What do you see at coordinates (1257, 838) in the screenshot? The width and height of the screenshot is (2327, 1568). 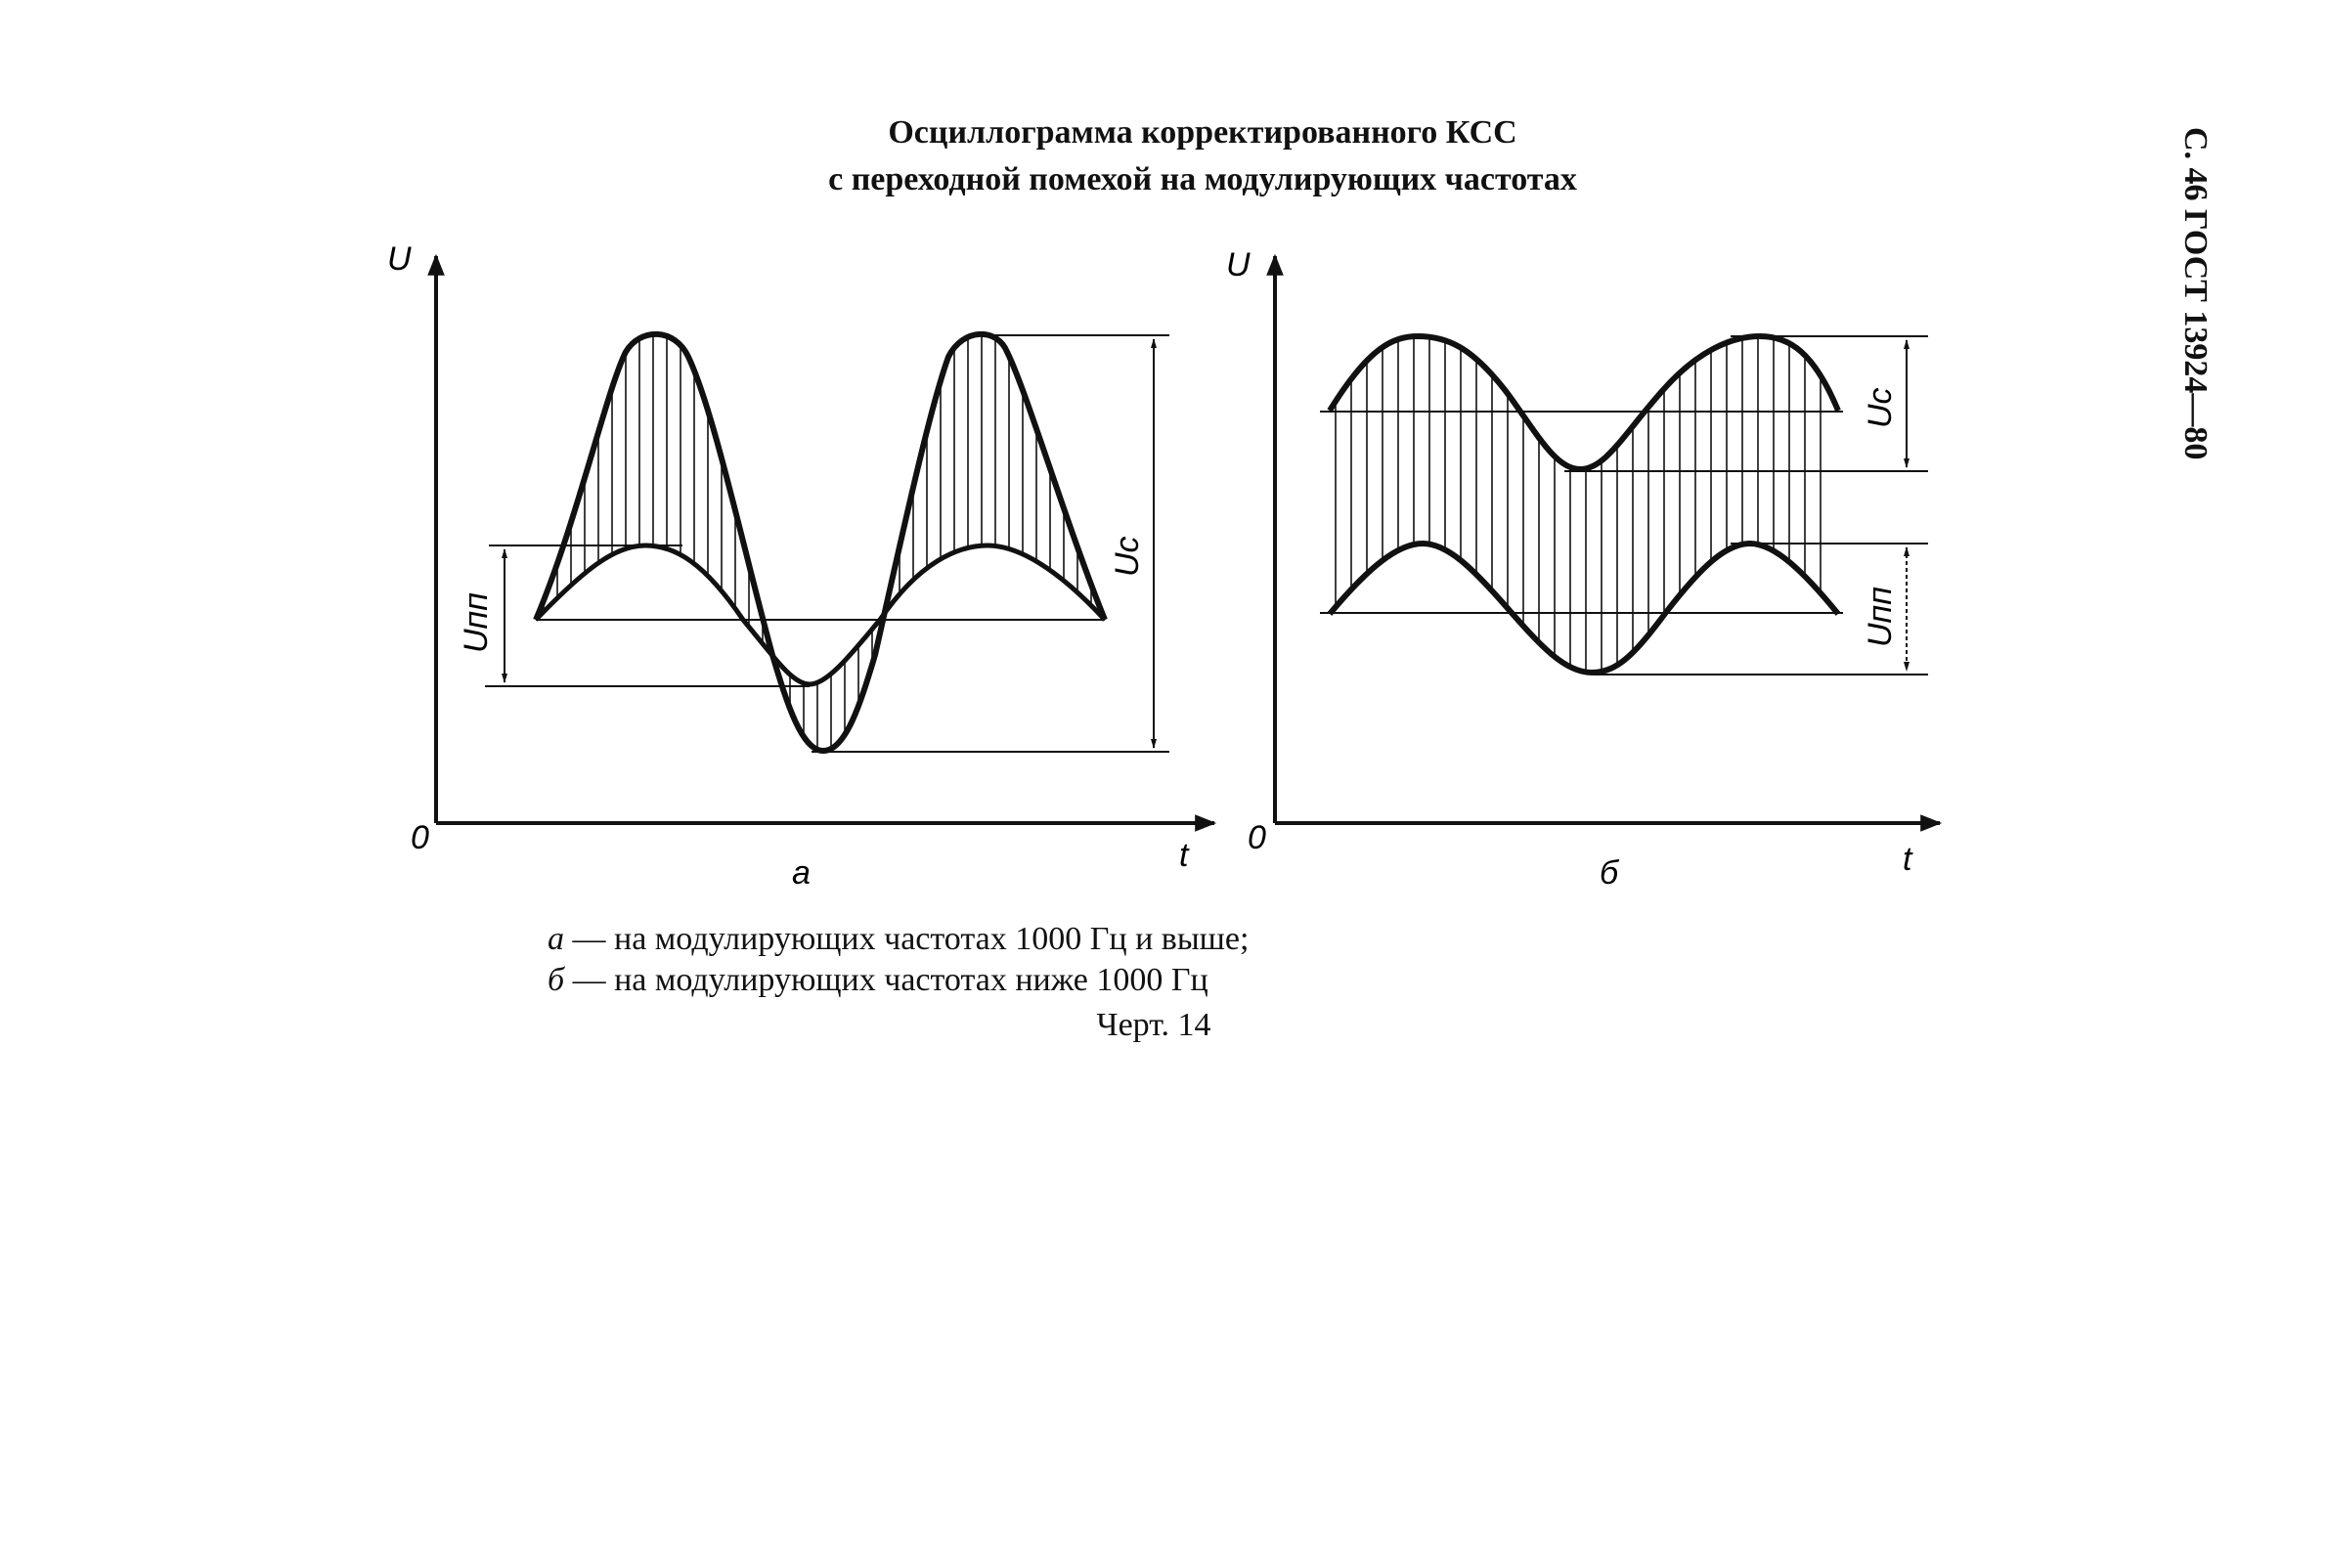 I see `figure-b-origin-label: 0` at bounding box center [1257, 838].